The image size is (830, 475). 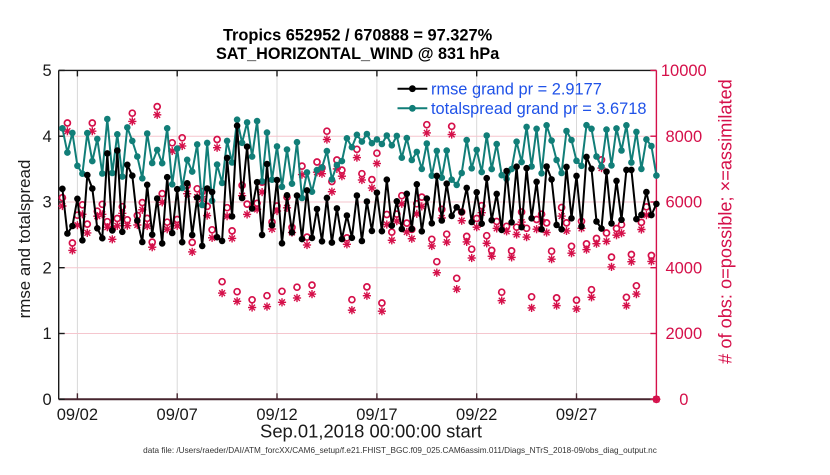 I want to click on svg-text: 5, so click(x=47, y=71).